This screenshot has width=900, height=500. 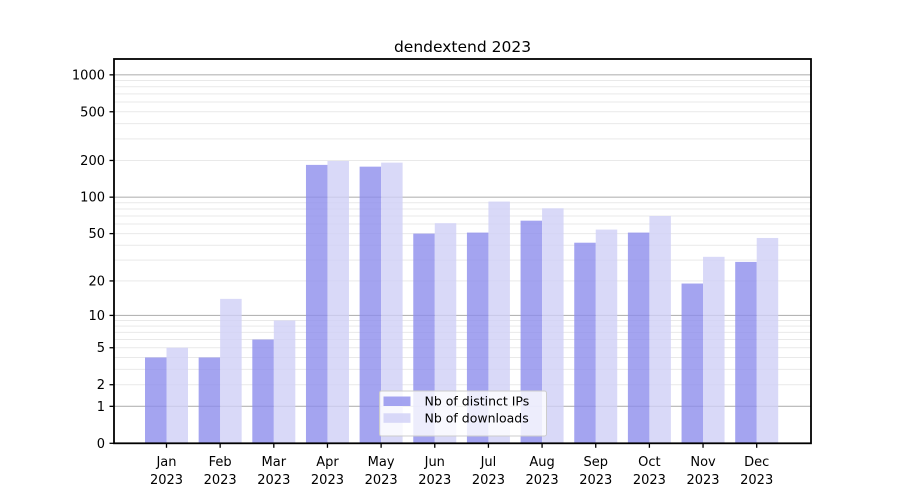 I want to click on x-tick-label-month: Jan, so click(x=165, y=462).